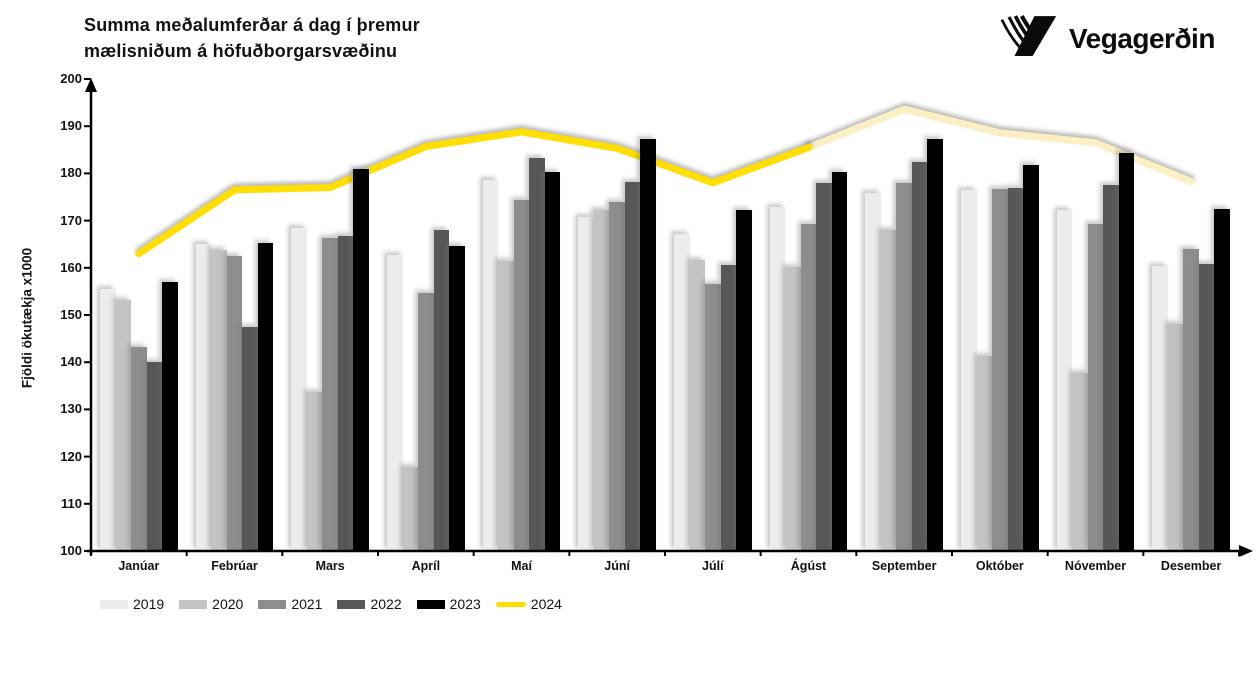  Describe the element at coordinates (149, 604) in the screenshot. I see `legend-label-2019: 2019` at that location.